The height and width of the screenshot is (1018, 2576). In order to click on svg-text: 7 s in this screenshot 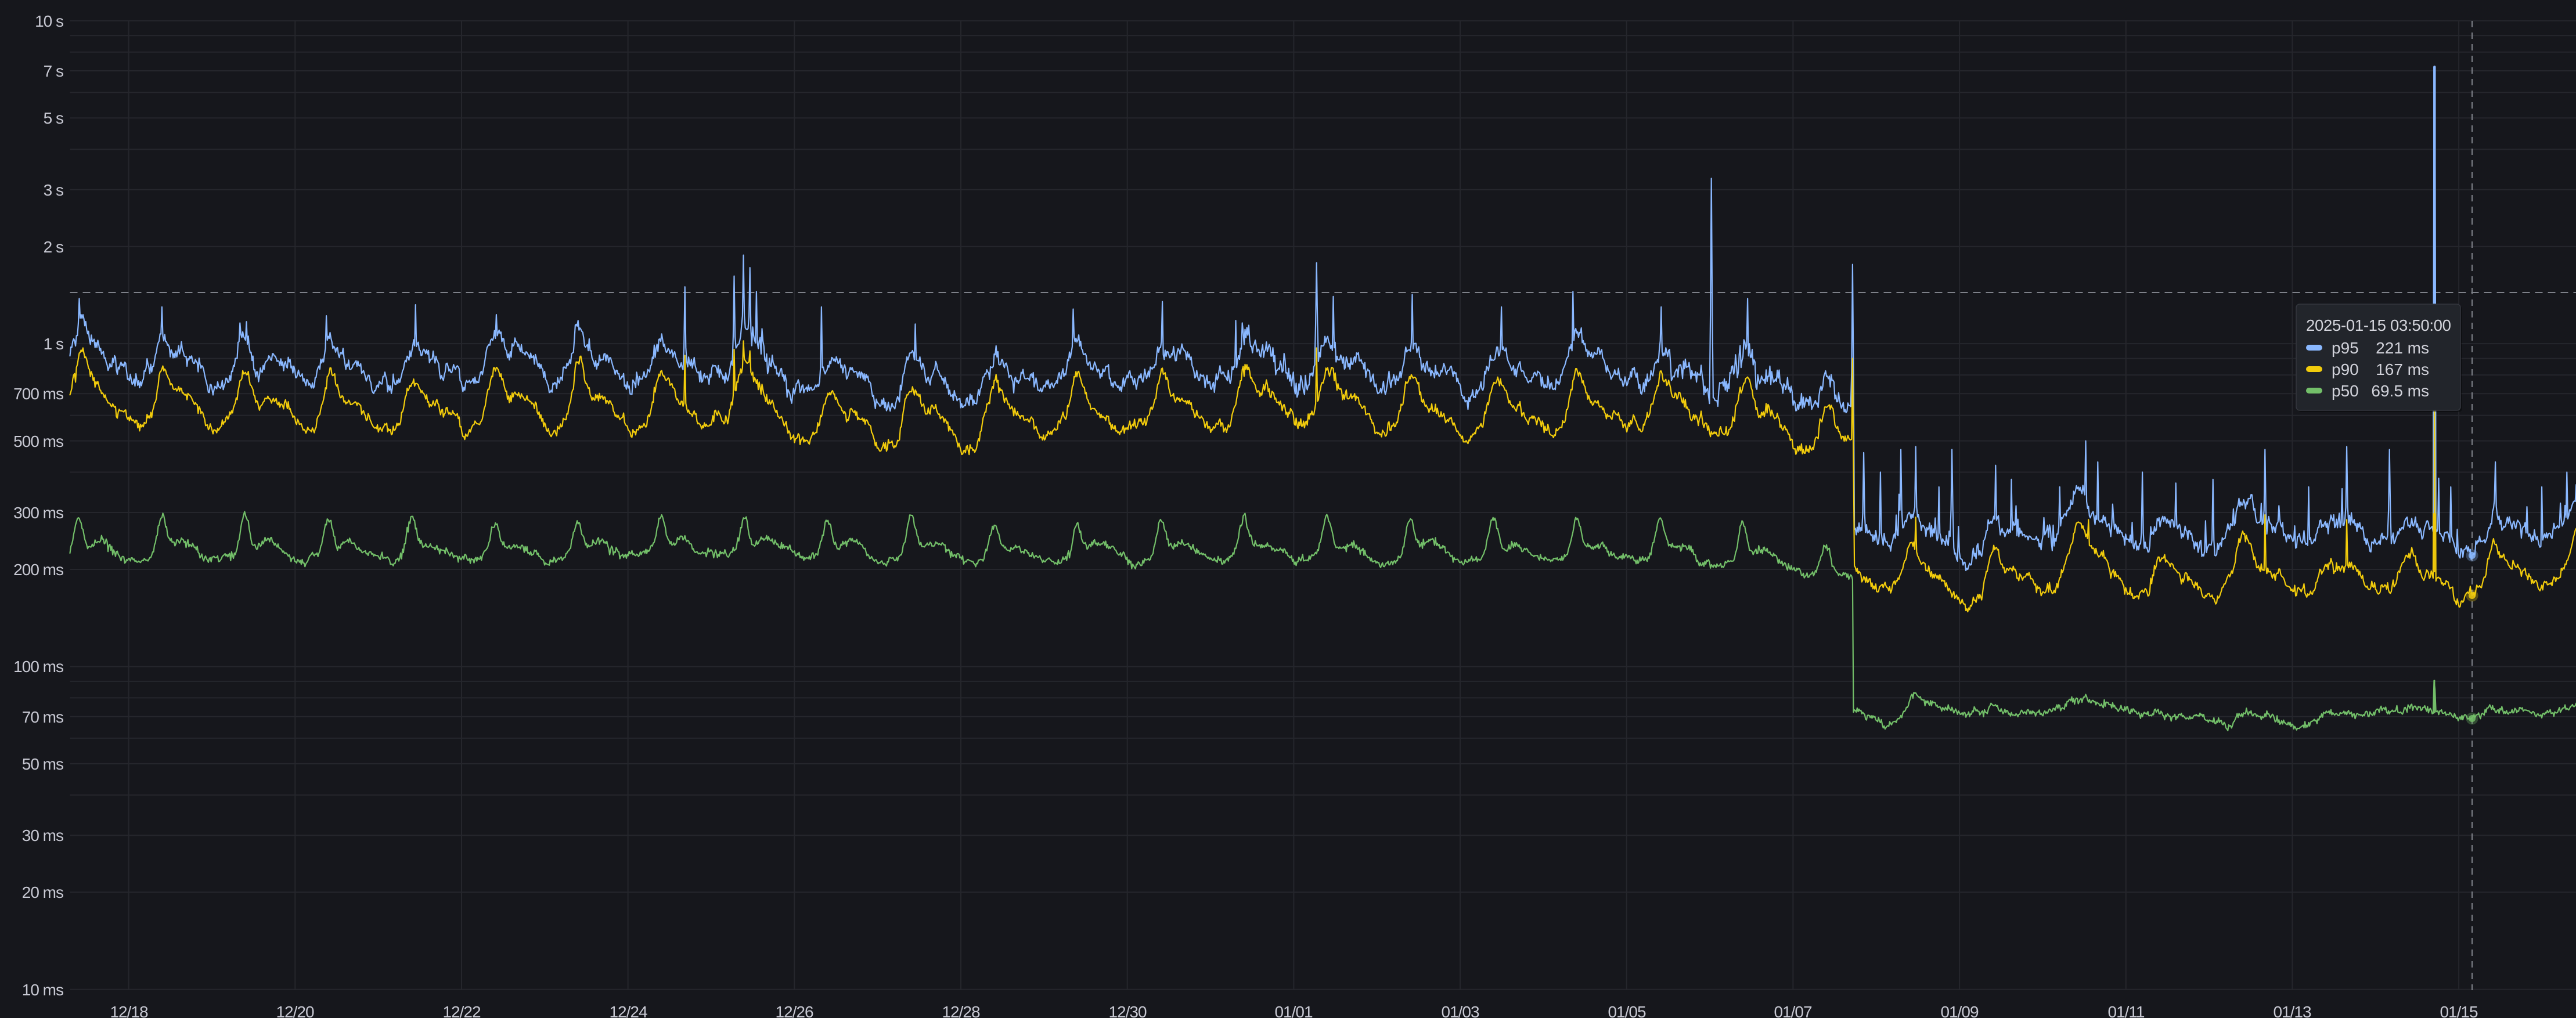, I will do `click(53, 71)`.